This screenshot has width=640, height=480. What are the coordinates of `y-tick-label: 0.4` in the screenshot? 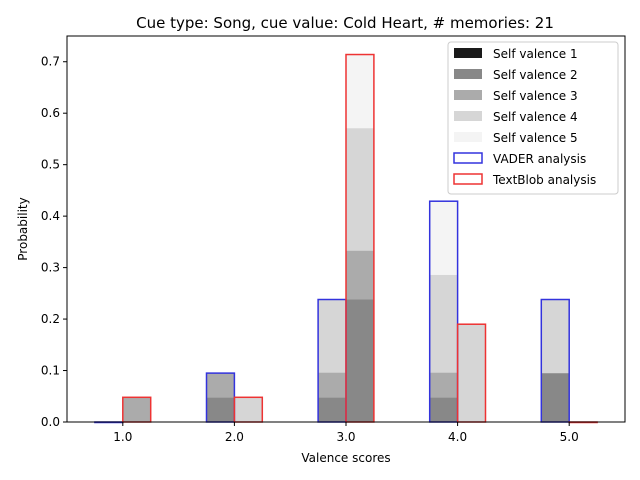 It's located at (50, 216).